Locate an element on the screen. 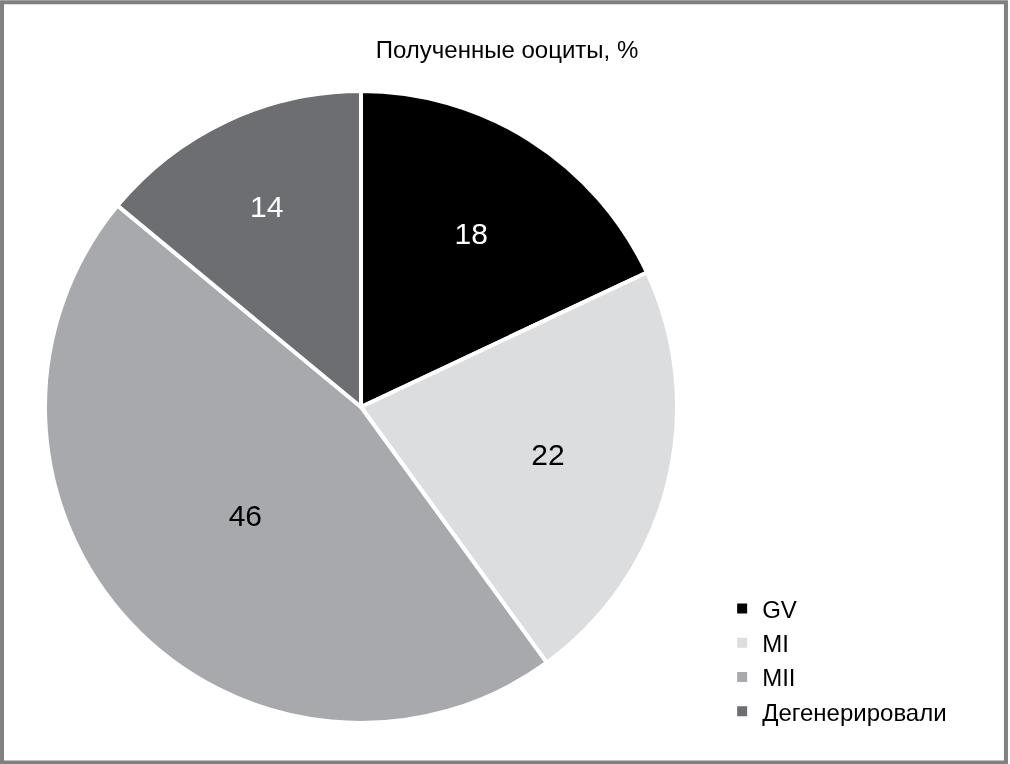  legend-label: GV is located at coordinates (779, 609).